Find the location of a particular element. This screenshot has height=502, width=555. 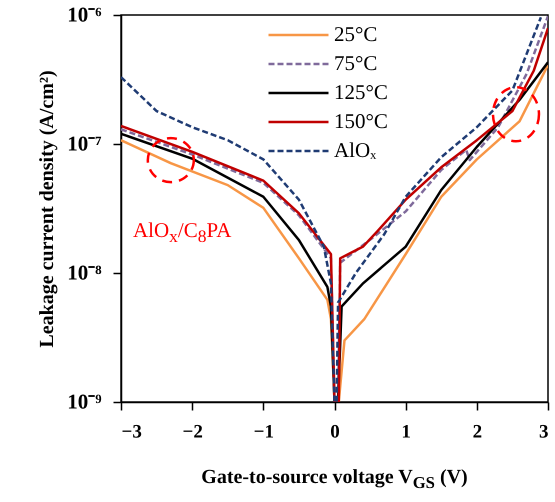

legend-label: 150°C is located at coordinates (361, 121).